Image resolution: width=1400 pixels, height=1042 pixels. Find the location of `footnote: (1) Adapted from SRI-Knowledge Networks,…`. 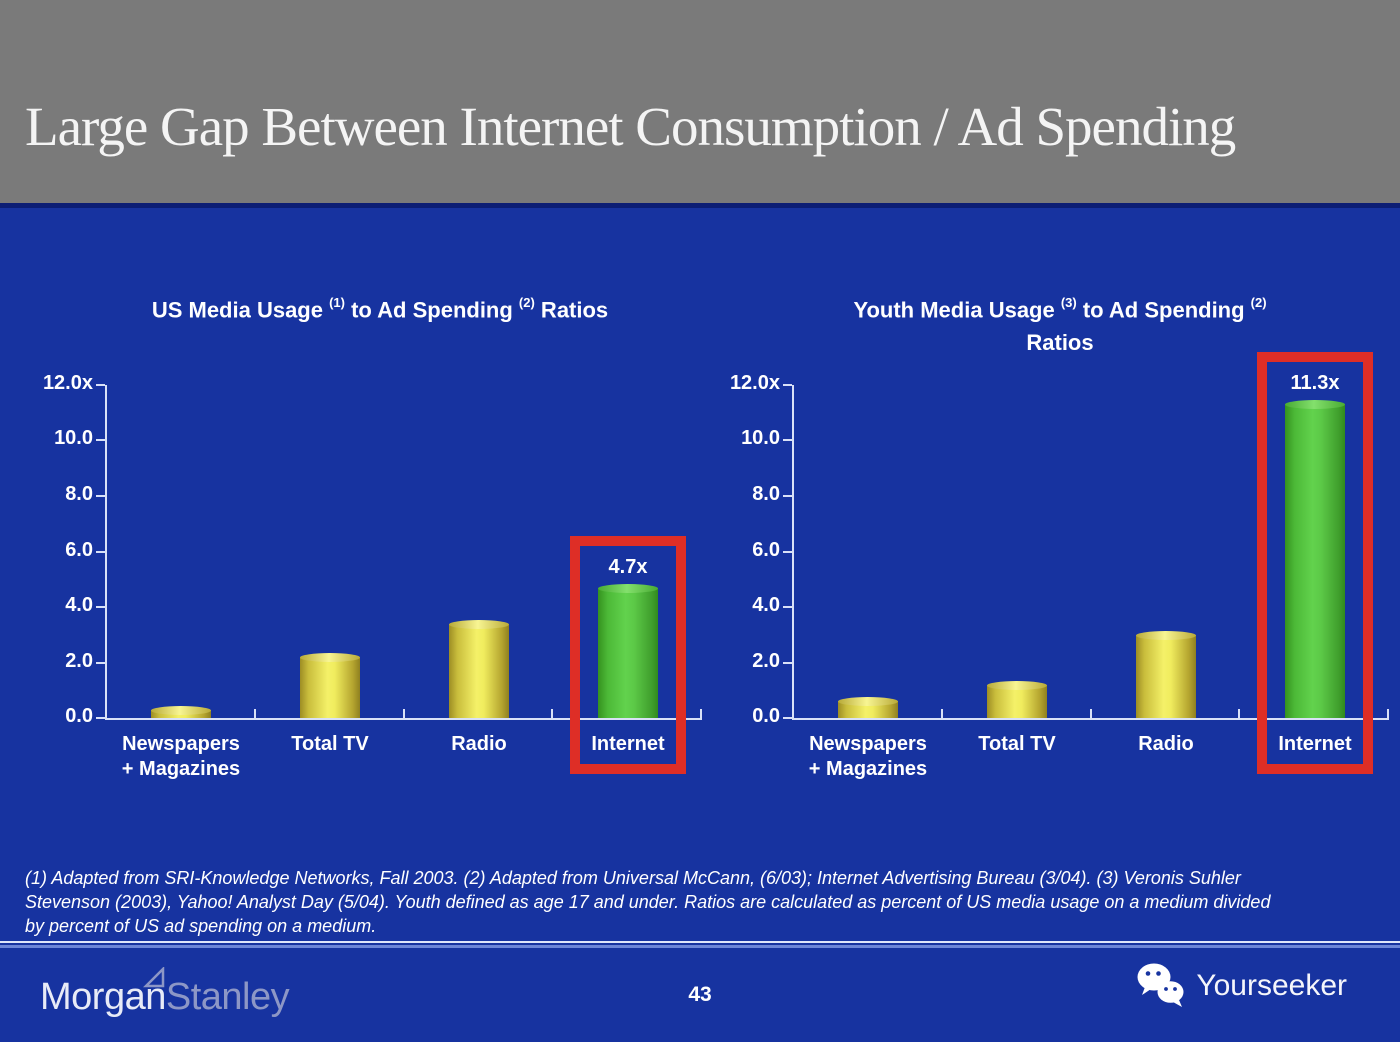

footnote: (1) Adapted from SRI-Knowledge Networks,… is located at coordinates (707, 902).